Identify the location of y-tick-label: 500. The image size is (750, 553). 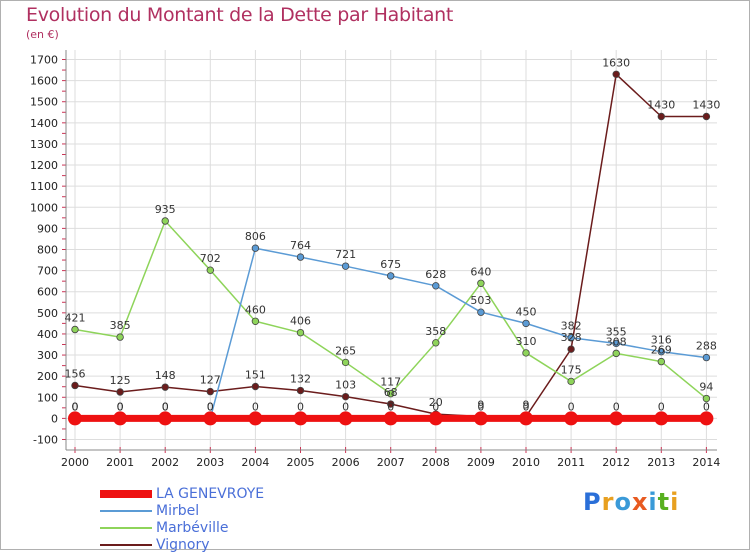
(47, 313).